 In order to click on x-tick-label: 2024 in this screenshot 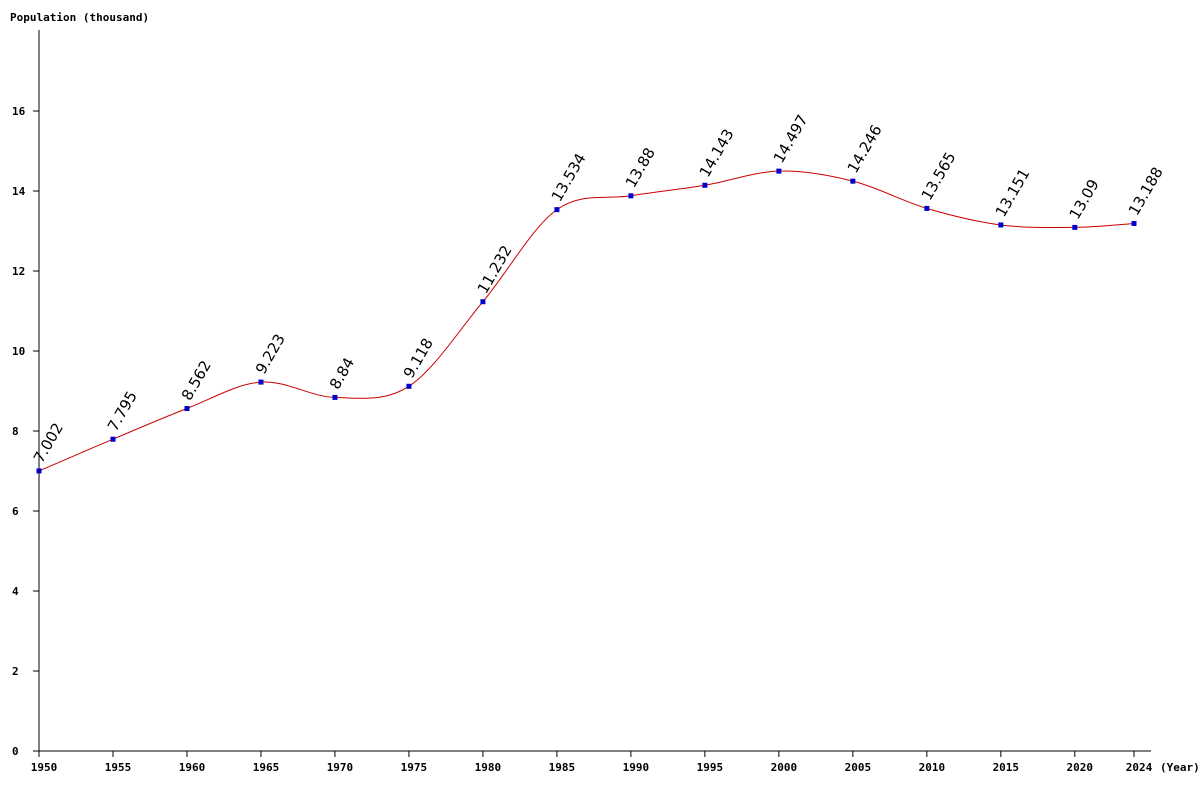, I will do `click(1139, 767)`.